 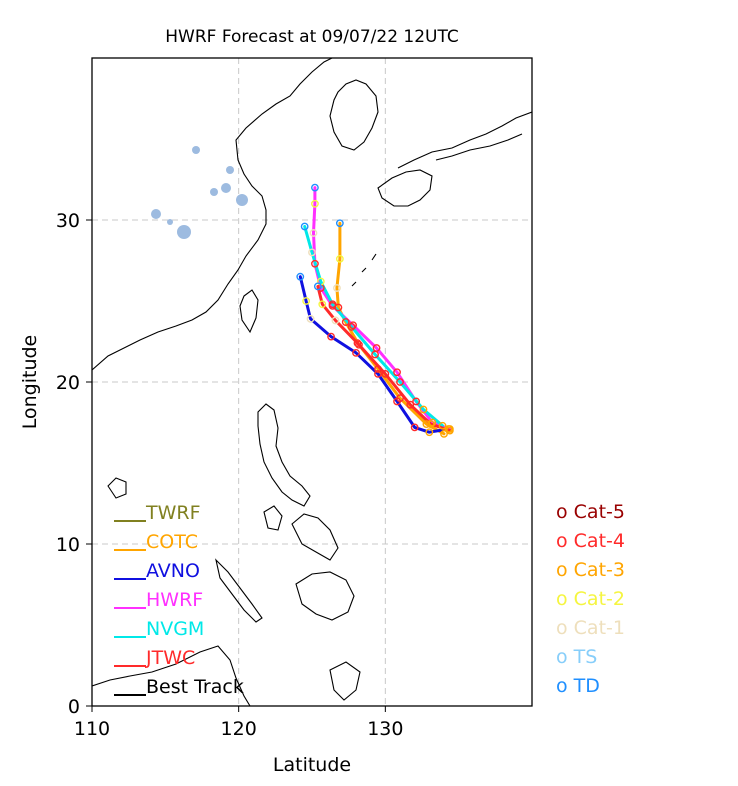 I want to click on legend-label: Best Track, so click(x=195, y=687).